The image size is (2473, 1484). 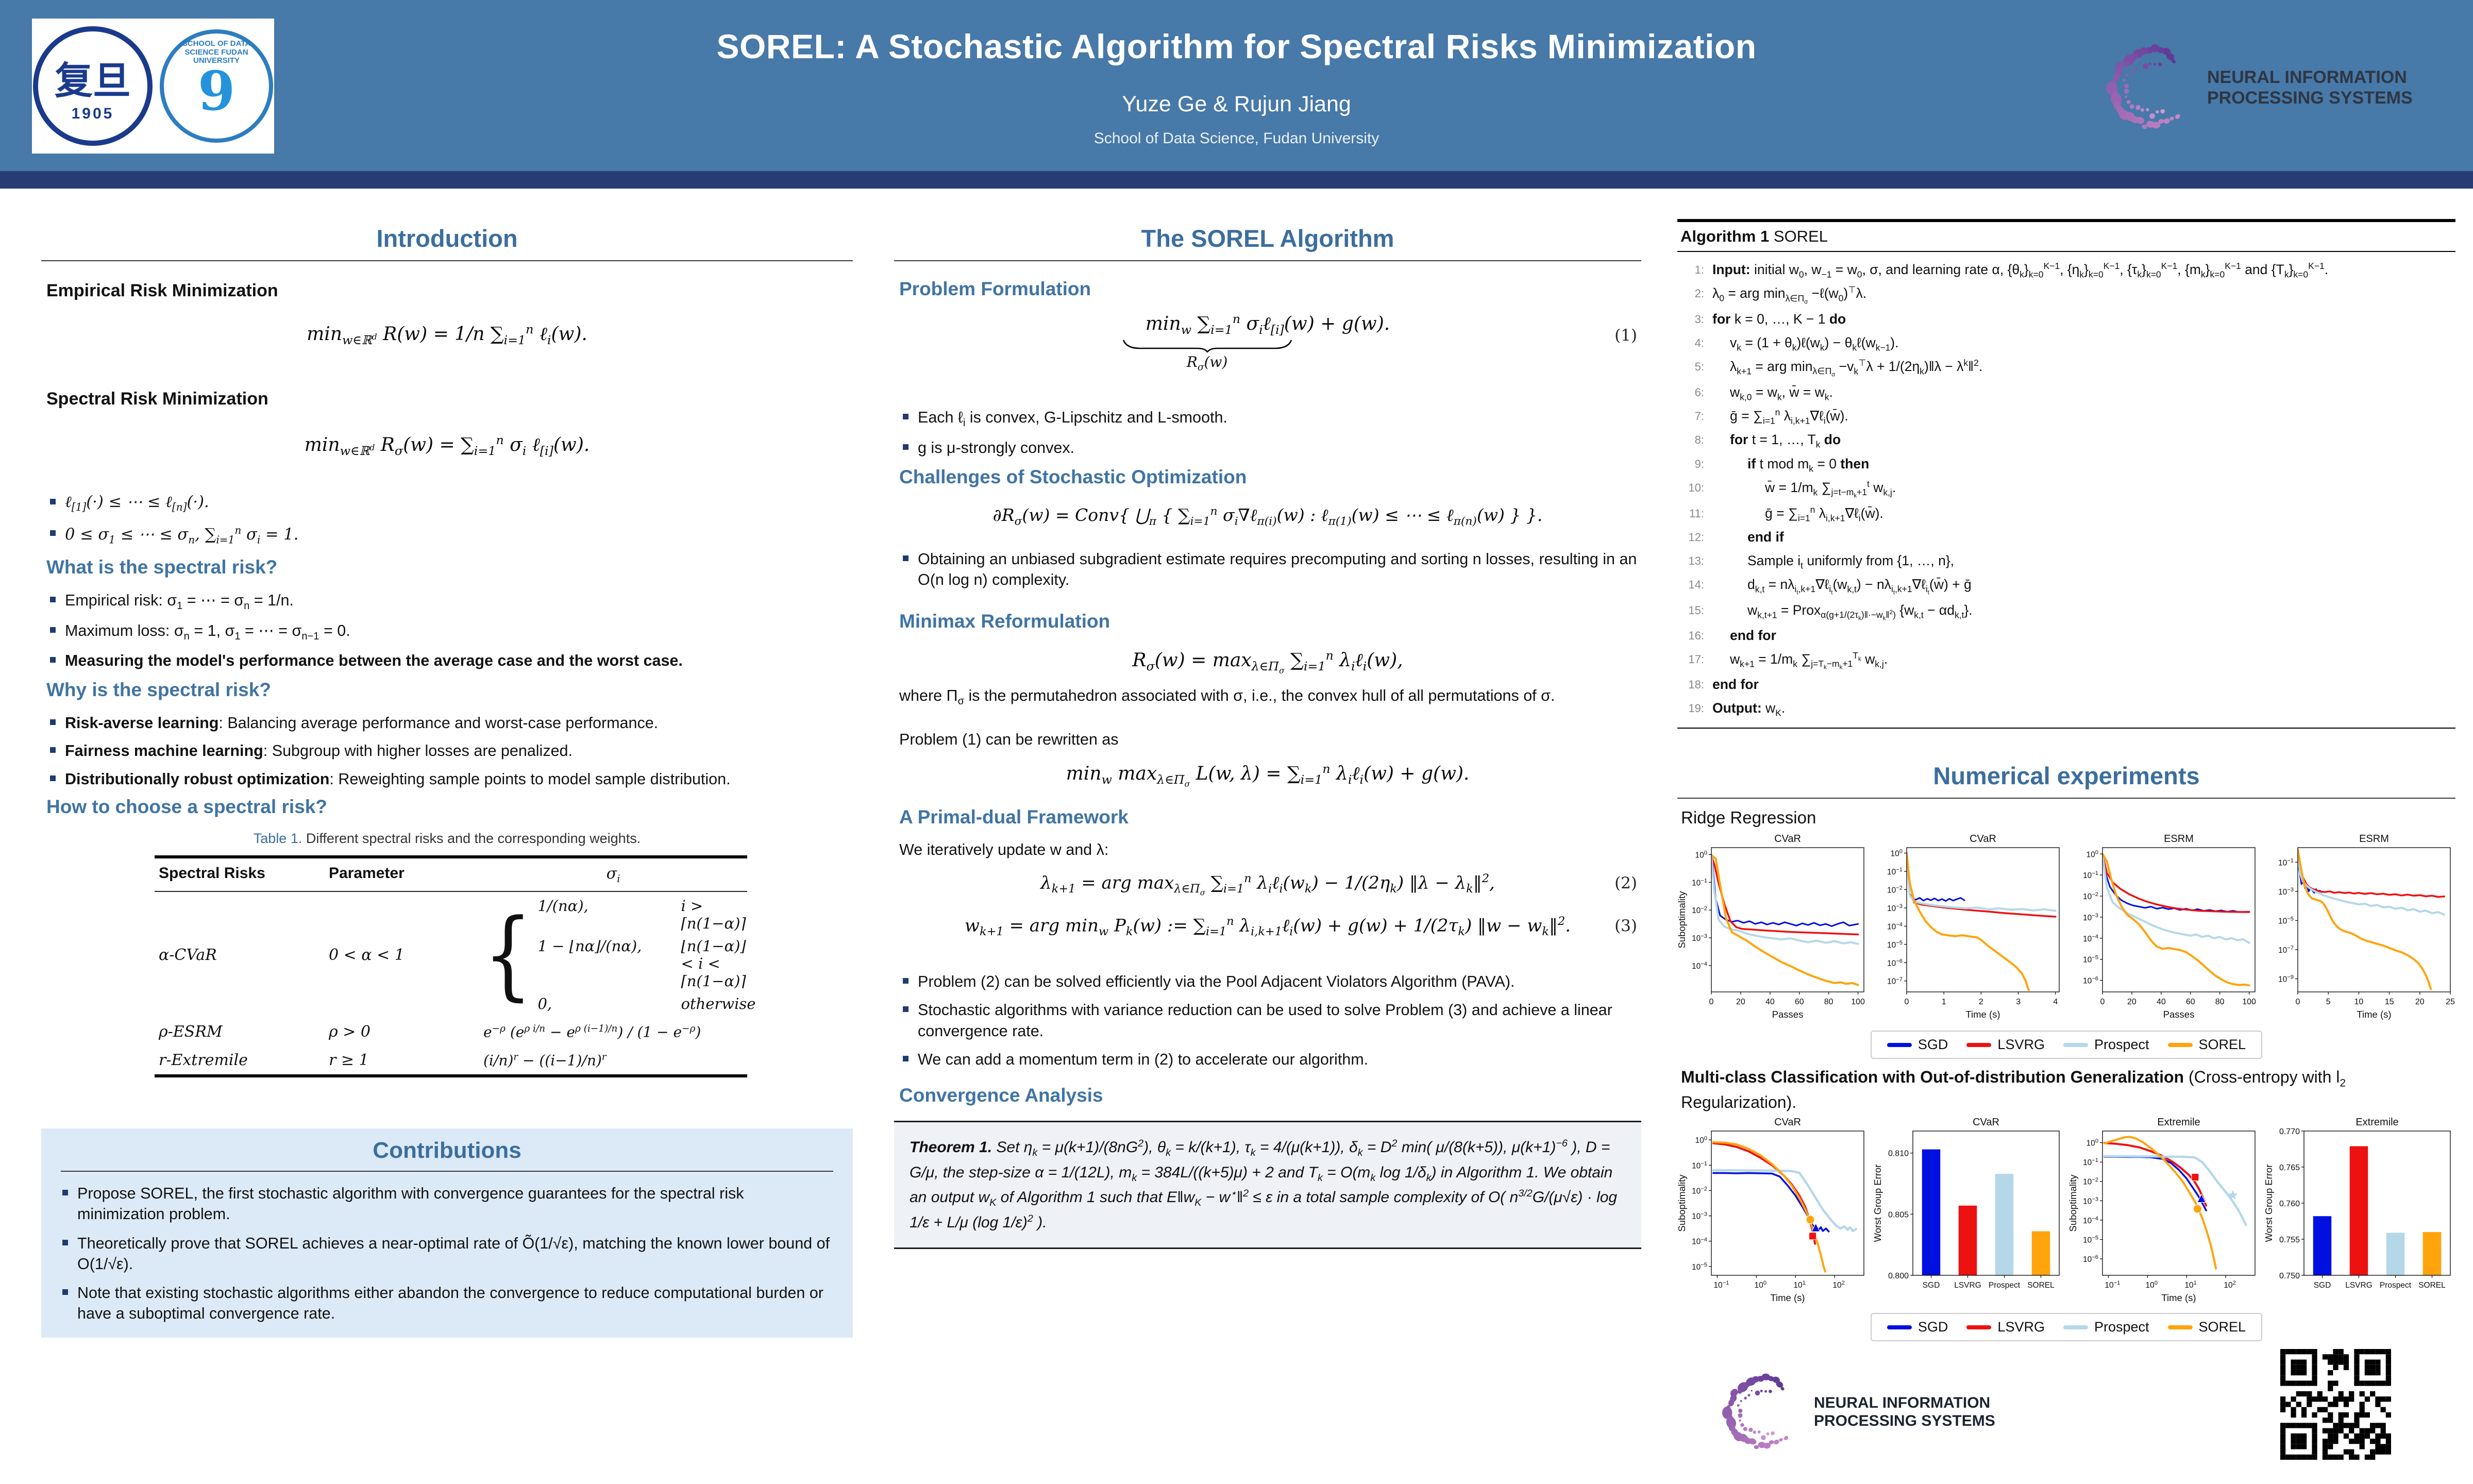 What do you see at coordinates (1207, 346) in the screenshot?
I see `underbrace` at bounding box center [1207, 346].